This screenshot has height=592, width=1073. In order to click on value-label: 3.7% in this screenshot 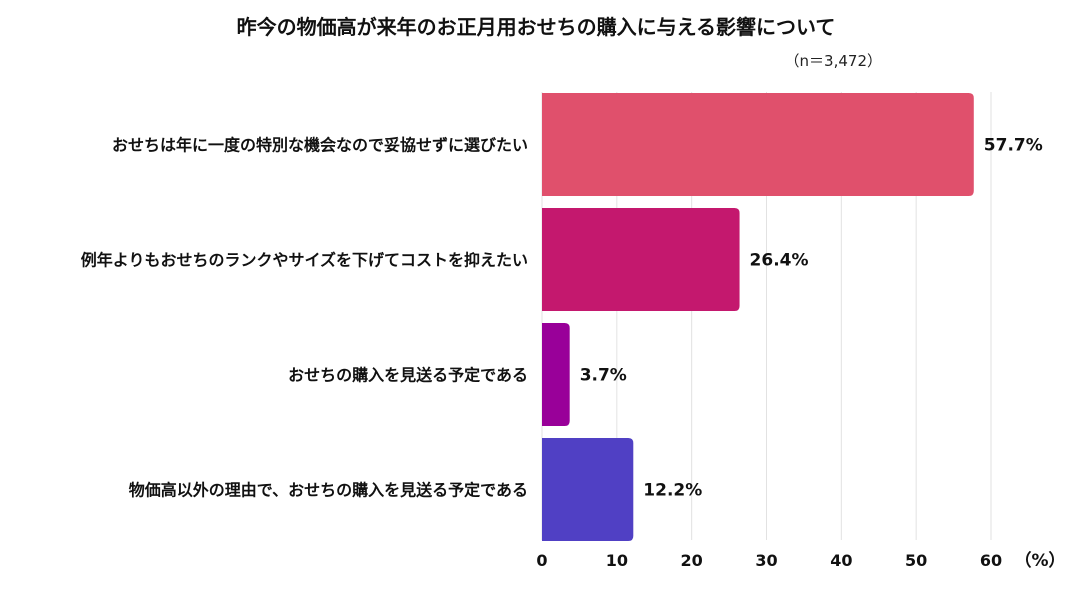, I will do `click(603, 376)`.